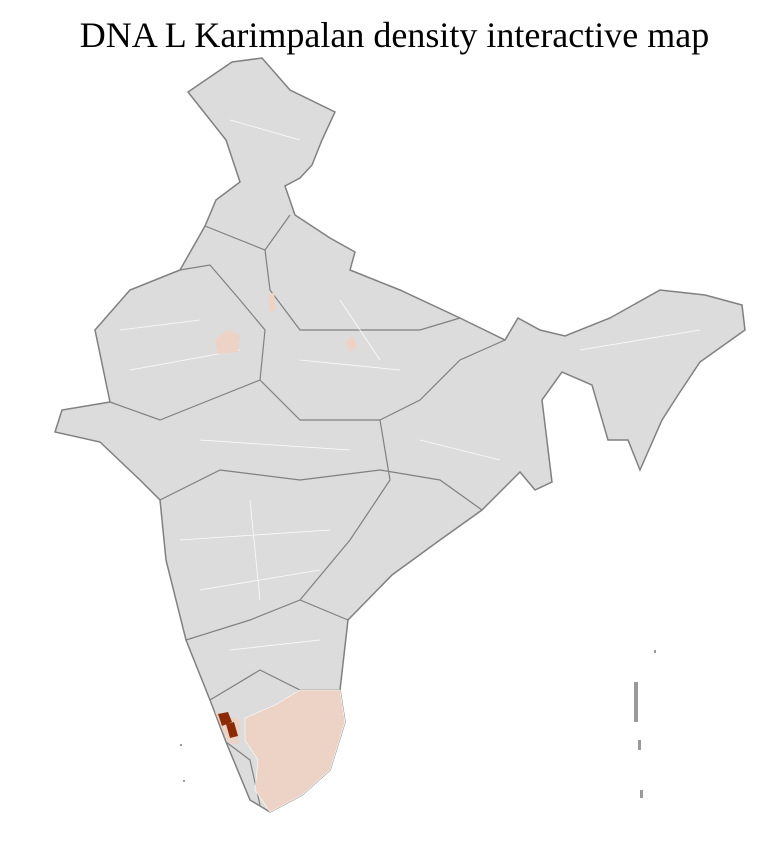 This screenshot has height=854, width=769. I want to click on district-haryana-low-density, so click(272, 302).